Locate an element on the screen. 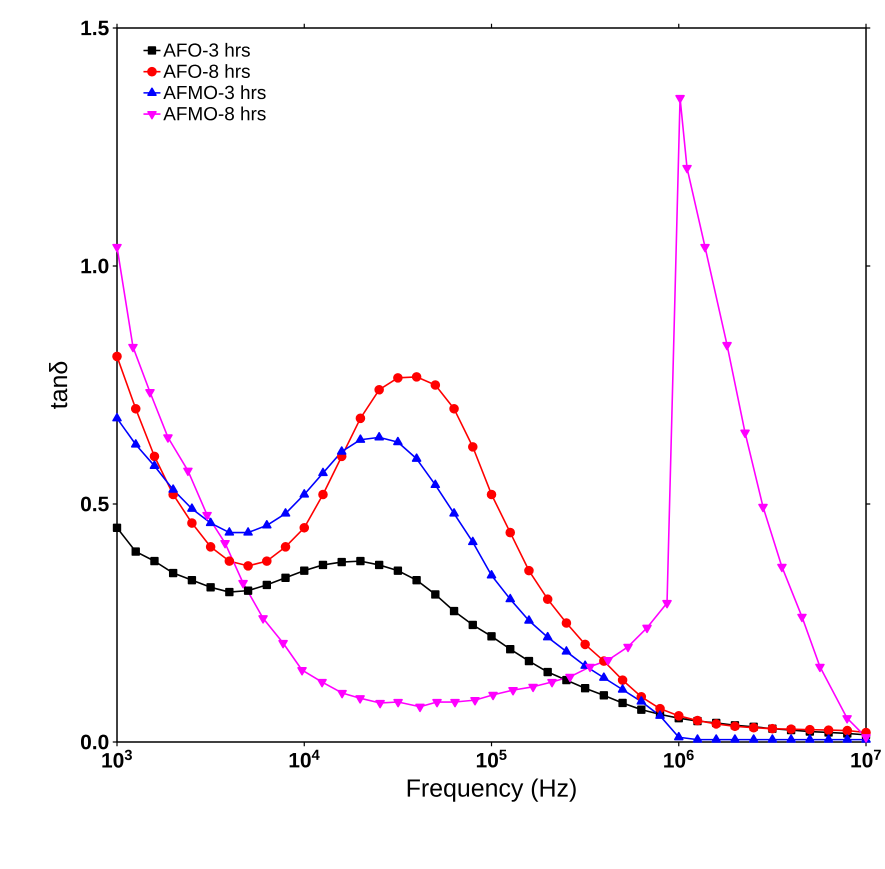  legend-label: AFO-3 hrs is located at coordinates (206, 49).